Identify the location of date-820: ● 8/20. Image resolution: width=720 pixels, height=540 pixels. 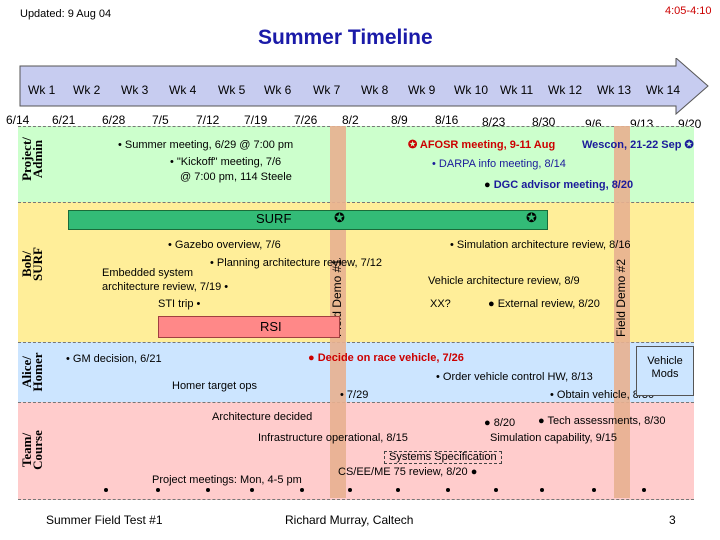
(499, 423).